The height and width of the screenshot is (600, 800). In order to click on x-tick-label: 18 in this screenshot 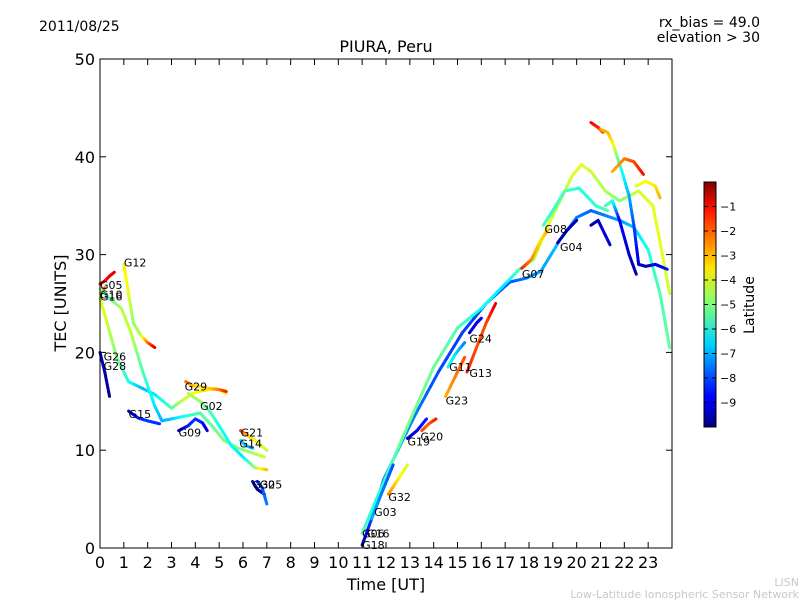, I will do `click(529, 562)`.